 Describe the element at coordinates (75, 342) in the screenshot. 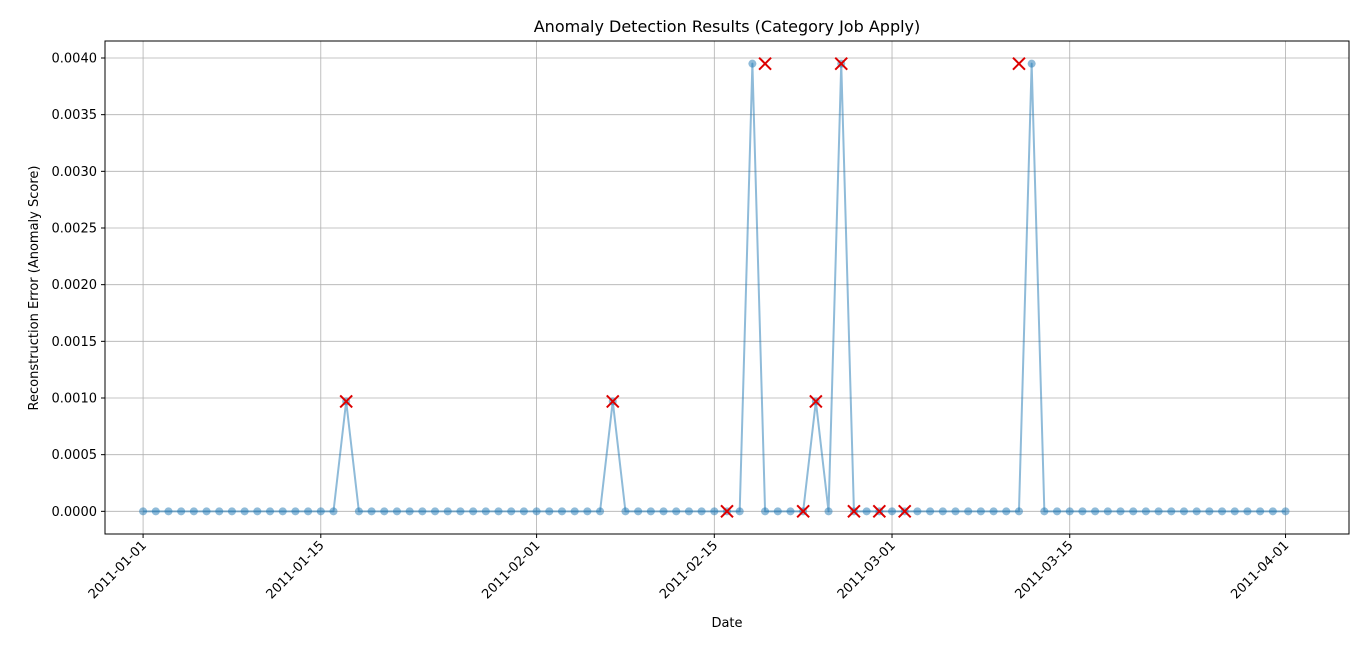

I see `y-tick-label: 0.0015` at that location.